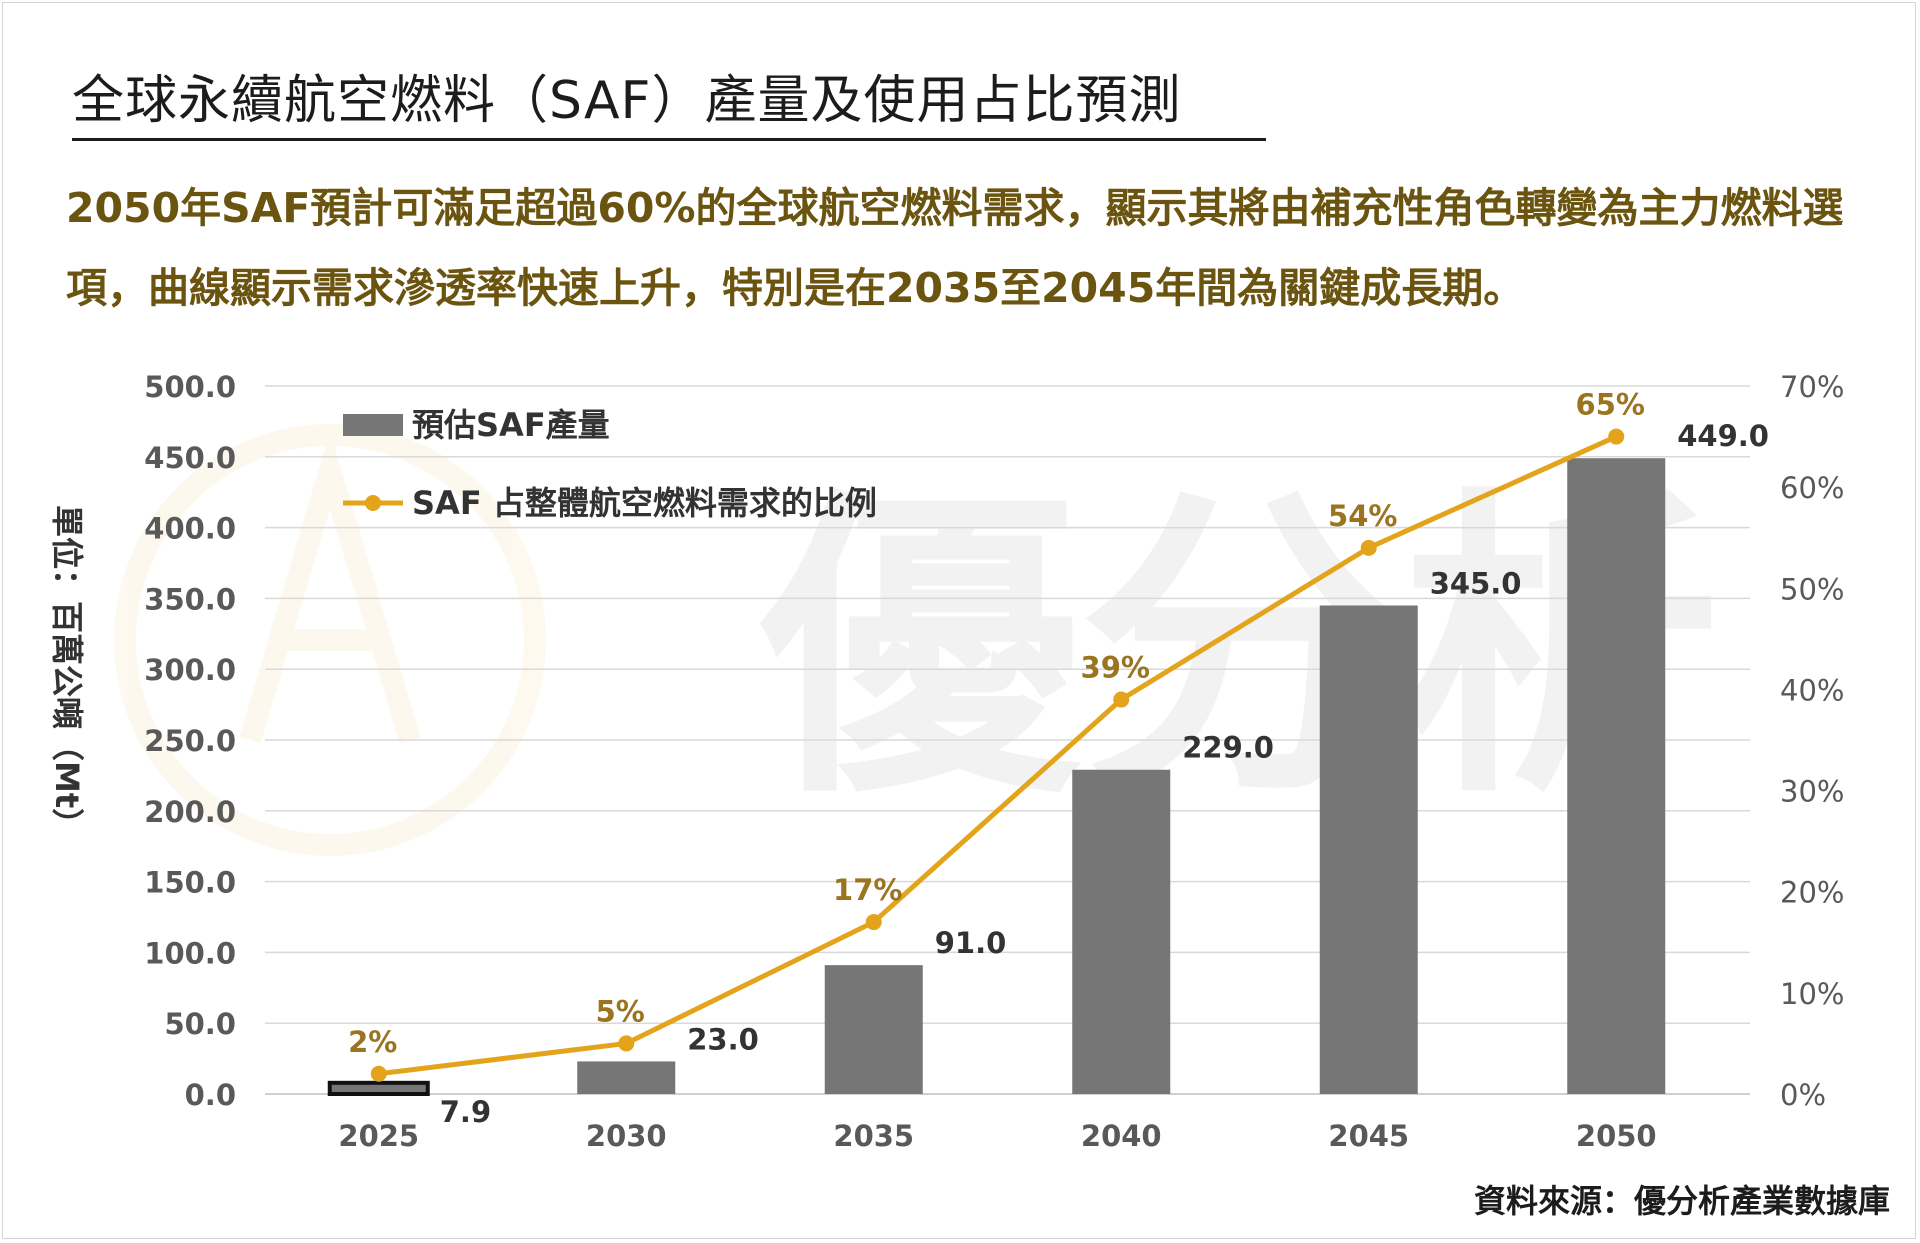  I want to click on y-axis-label: 單位：百萬公噸（Mt）, so click(67, 672).